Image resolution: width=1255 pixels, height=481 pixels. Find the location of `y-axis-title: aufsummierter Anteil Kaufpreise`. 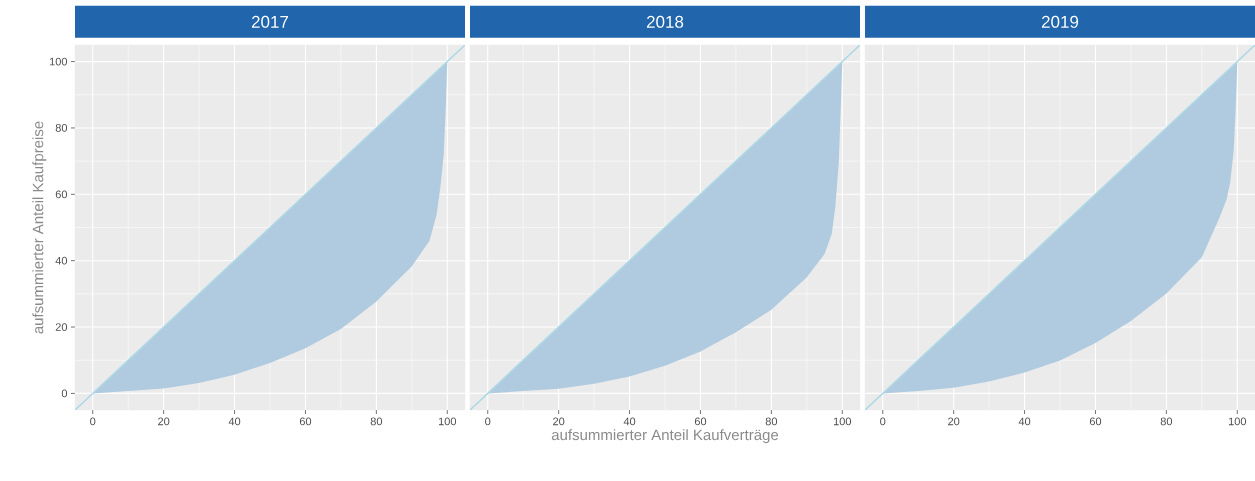

y-axis-title: aufsummierter Anteil Kaufpreise is located at coordinates (39, 227).